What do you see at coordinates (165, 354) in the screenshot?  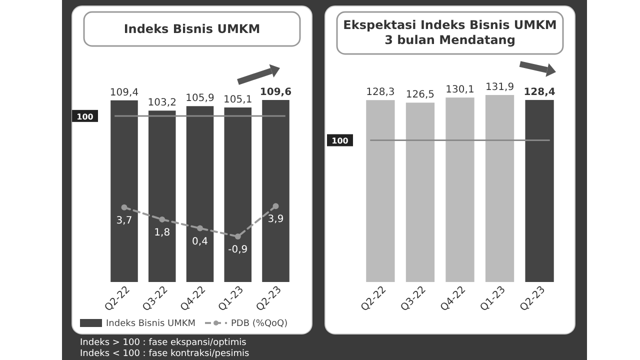 I see `text: Indeks < 100 : fase kontraksi/pesimis` at bounding box center [165, 354].